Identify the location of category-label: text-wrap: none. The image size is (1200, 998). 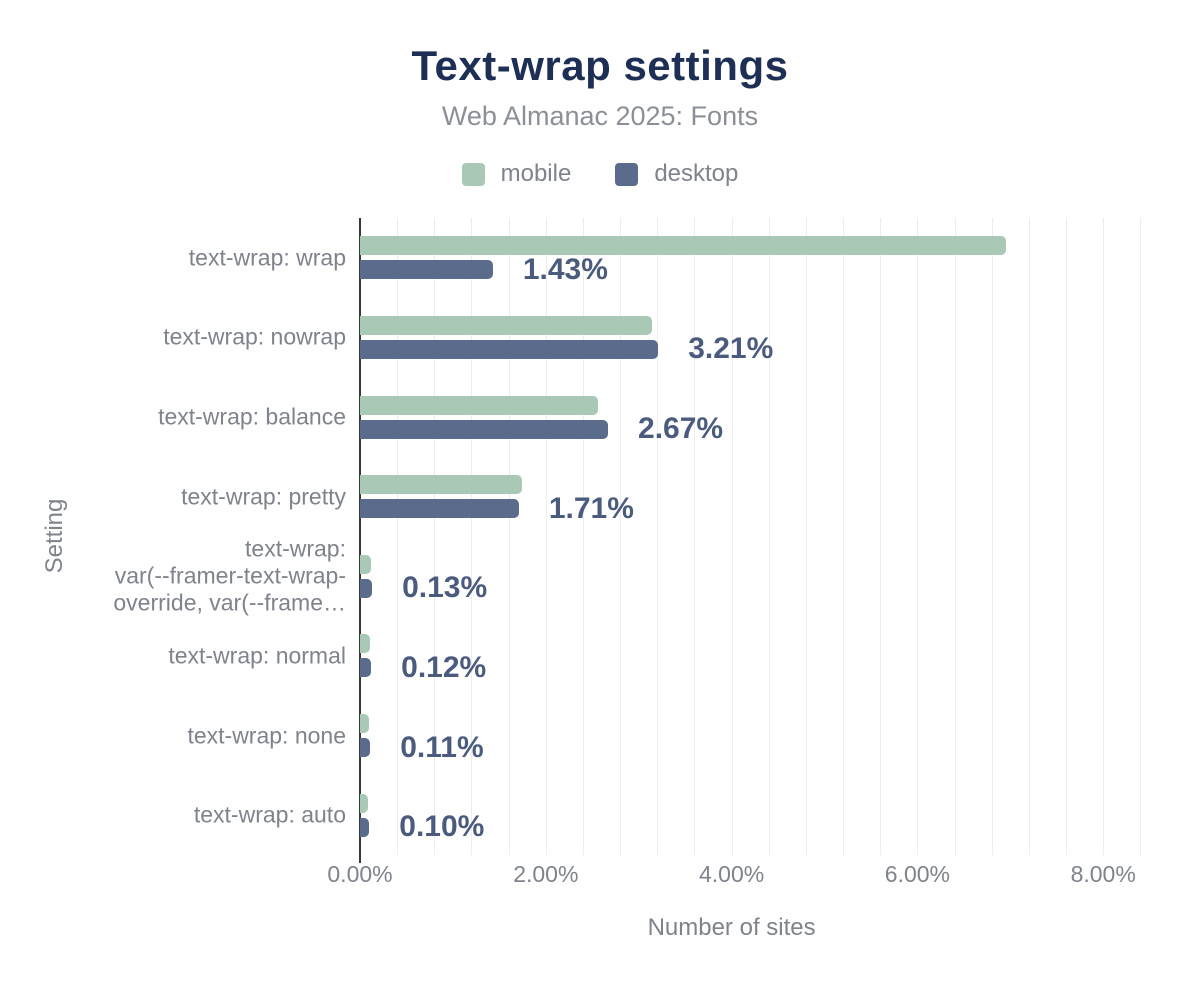
(266, 735).